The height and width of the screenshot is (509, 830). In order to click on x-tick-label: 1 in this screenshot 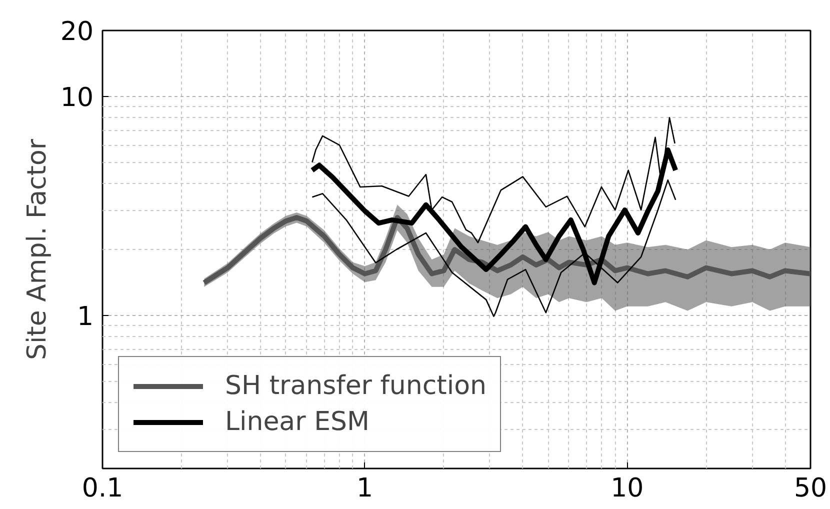, I will do `click(365, 489)`.